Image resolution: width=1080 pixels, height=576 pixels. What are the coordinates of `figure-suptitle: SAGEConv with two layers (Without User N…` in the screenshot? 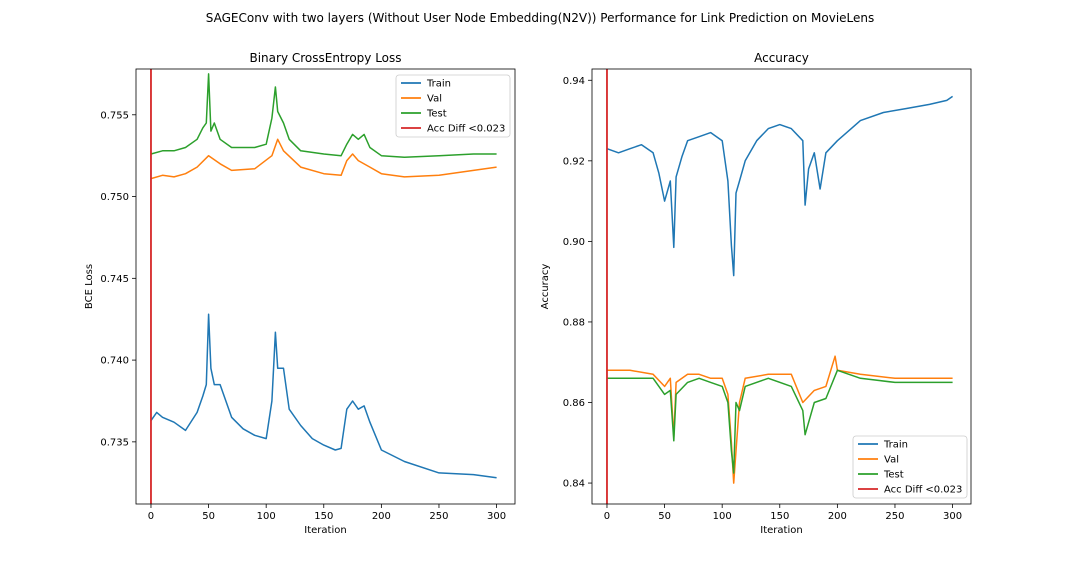 It's located at (540, 18).